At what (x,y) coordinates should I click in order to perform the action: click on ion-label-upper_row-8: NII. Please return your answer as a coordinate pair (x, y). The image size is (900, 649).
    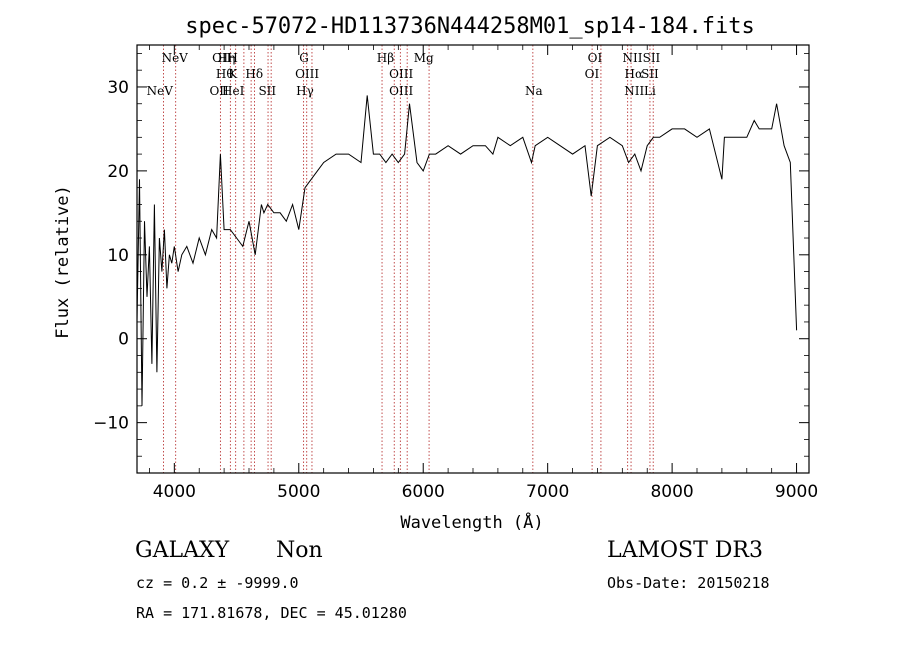
    Looking at the image, I should click on (633, 58).